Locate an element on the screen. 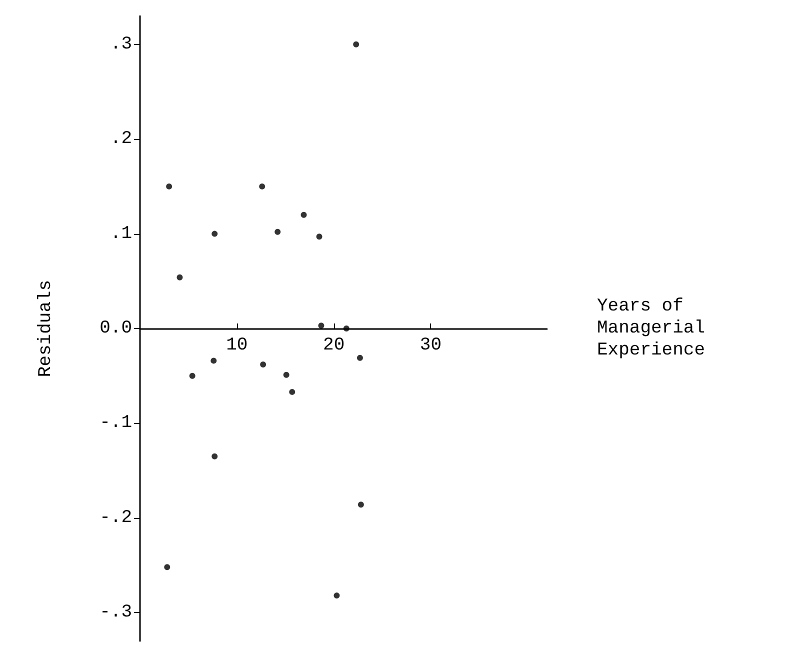 This screenshot has width=803, height=659. y-tick-label: -.2 is located at coordinates (116, 518).